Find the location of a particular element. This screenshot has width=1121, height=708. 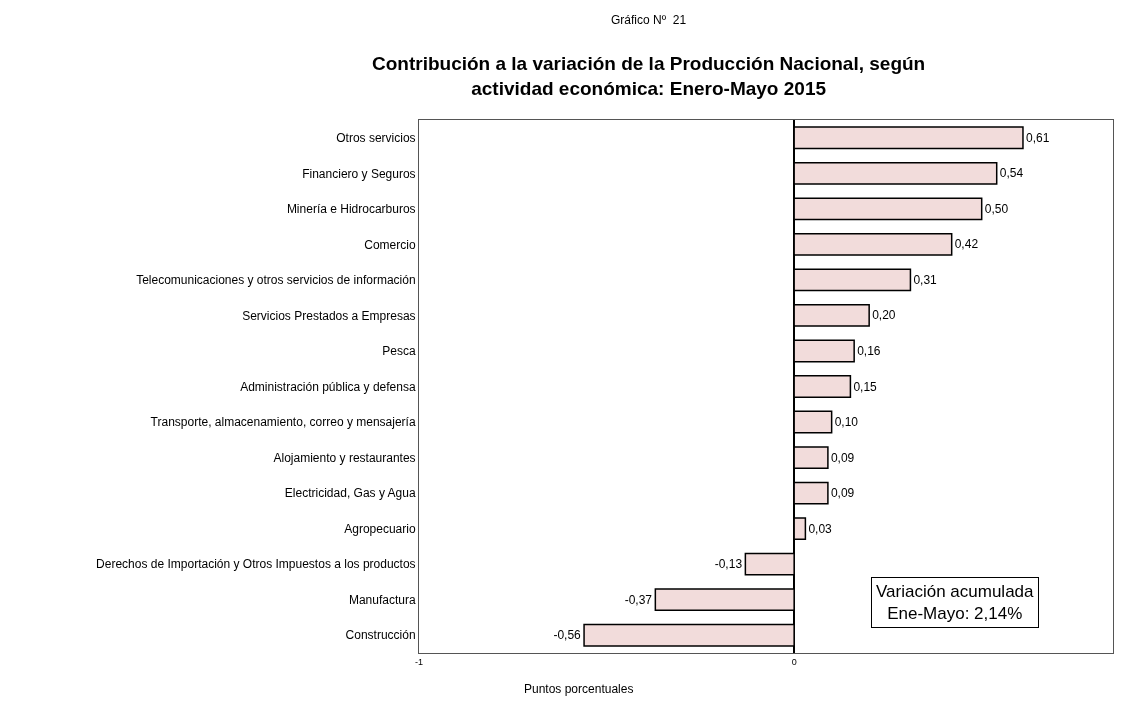

y-tick-label: Administración pública y defensa is located at coordinates (328, 386).